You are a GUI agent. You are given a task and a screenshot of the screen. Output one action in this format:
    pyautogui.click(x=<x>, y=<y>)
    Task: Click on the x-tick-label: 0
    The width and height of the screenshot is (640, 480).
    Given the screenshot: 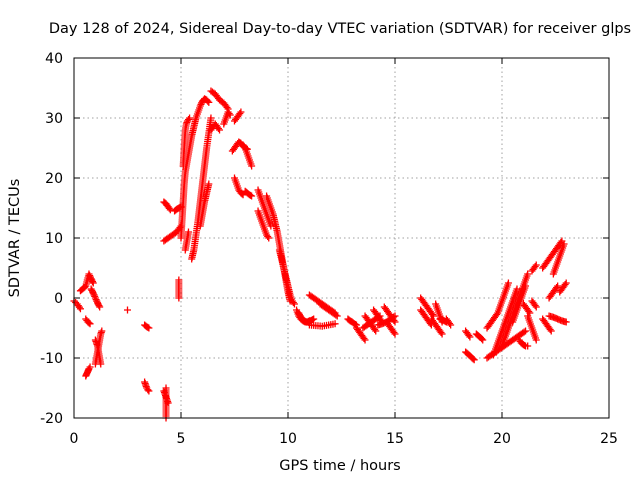 What is the action you would take?
    pyautogui.click(x=74, y=439)
    